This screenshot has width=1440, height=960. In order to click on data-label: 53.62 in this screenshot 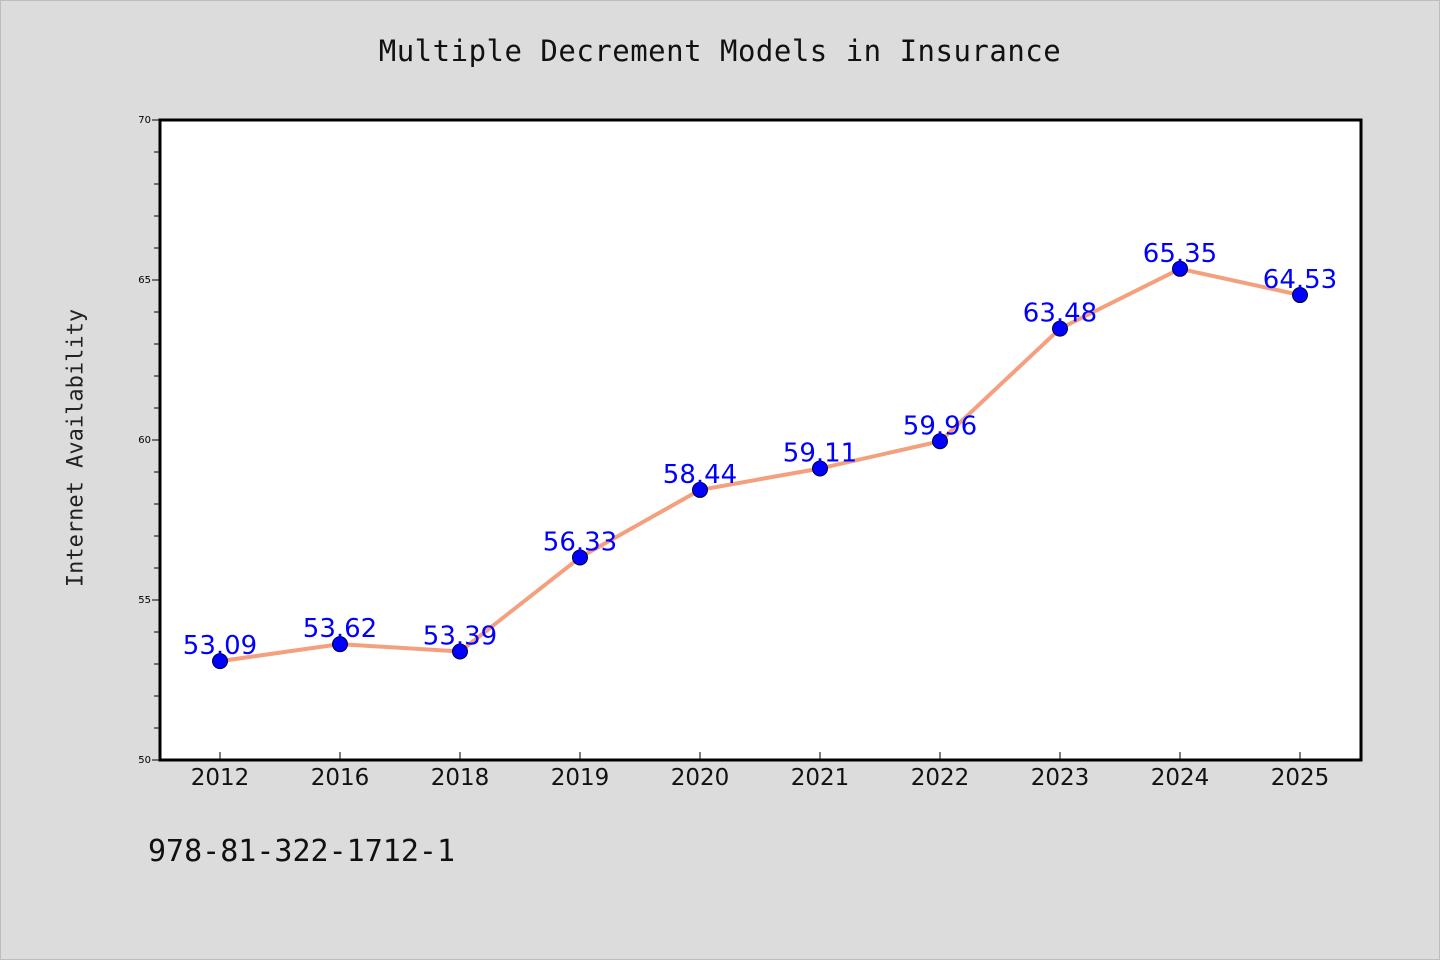, I will do `click(340, 629)`.